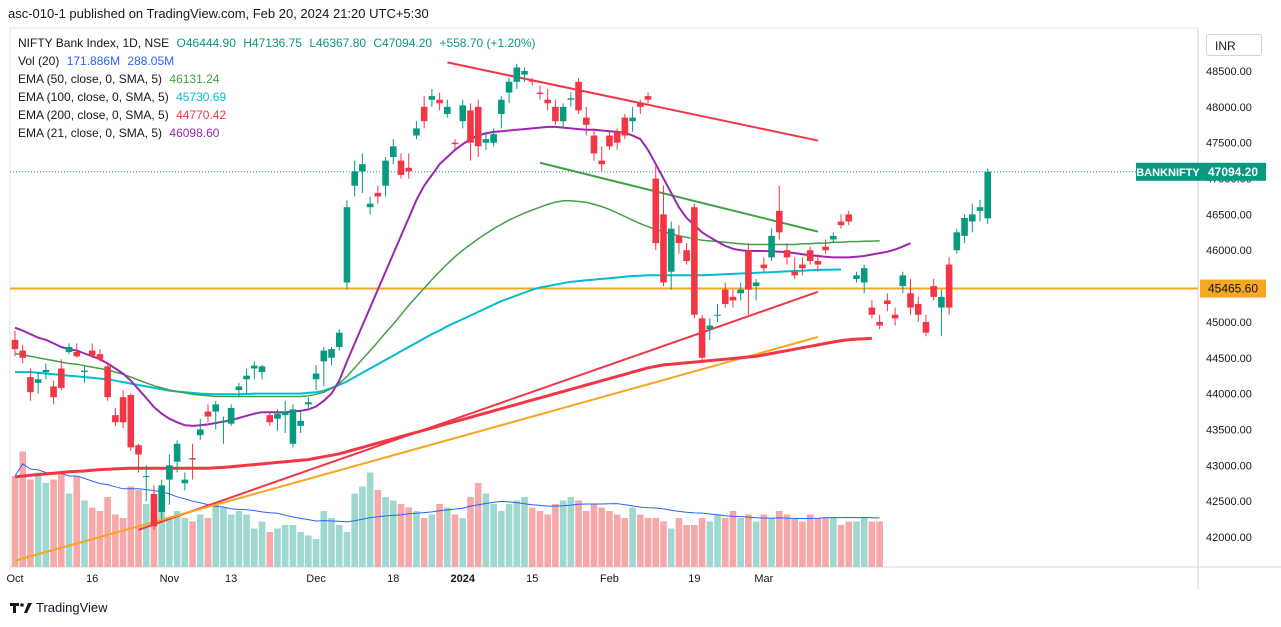  Describe the element at coordinates (14, 579) in the screenshot. I see `x-tick-label: Oct` at that location.